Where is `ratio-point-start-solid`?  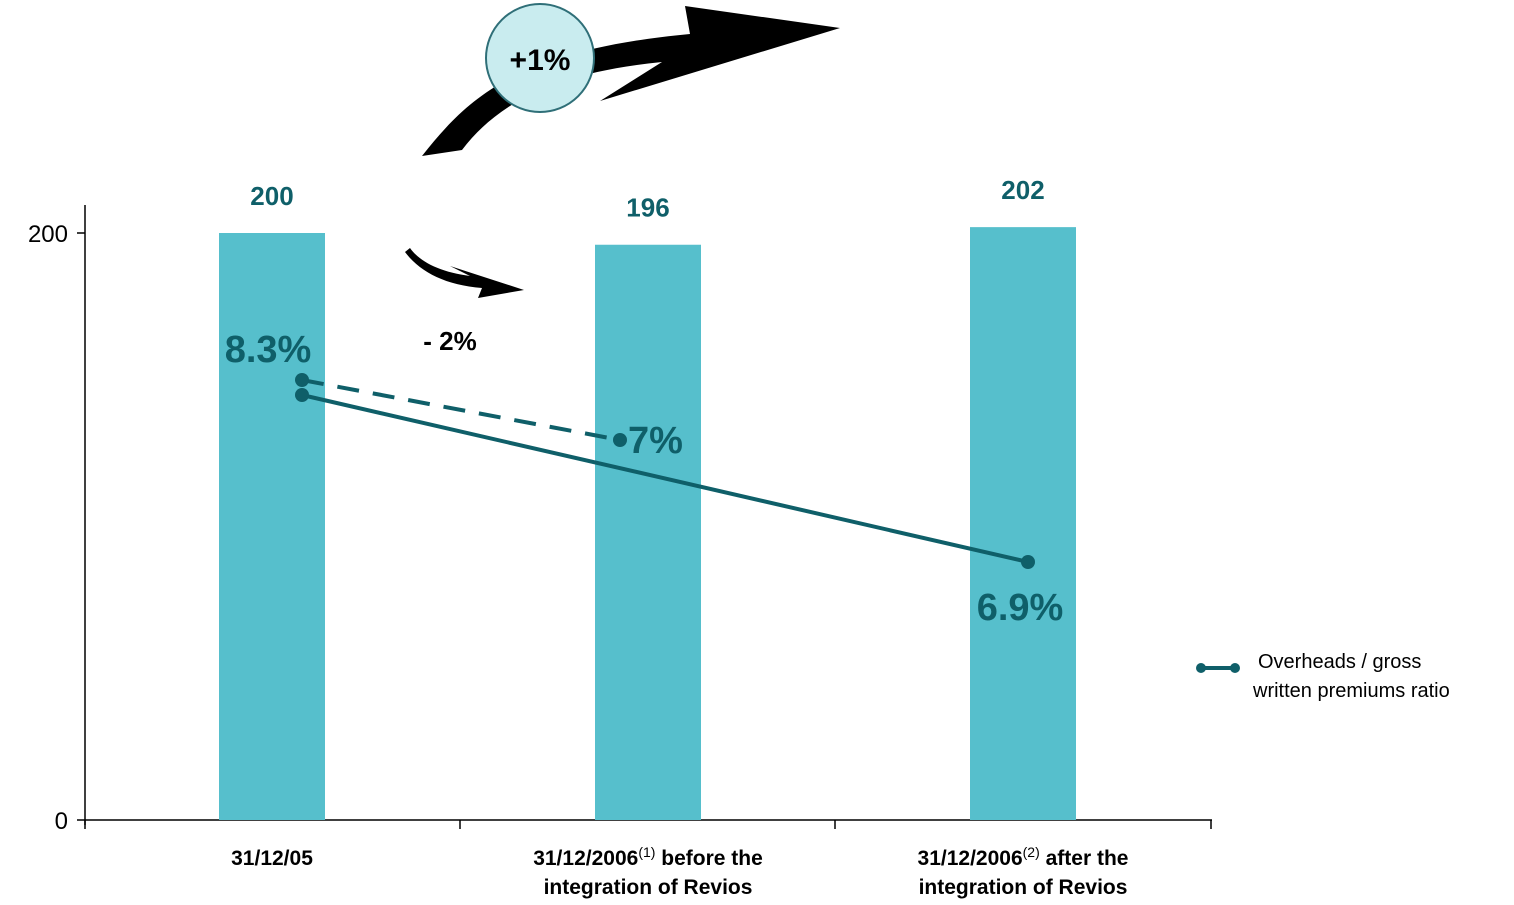
ratio-point-start-solid is located at coordinates (302, 395).